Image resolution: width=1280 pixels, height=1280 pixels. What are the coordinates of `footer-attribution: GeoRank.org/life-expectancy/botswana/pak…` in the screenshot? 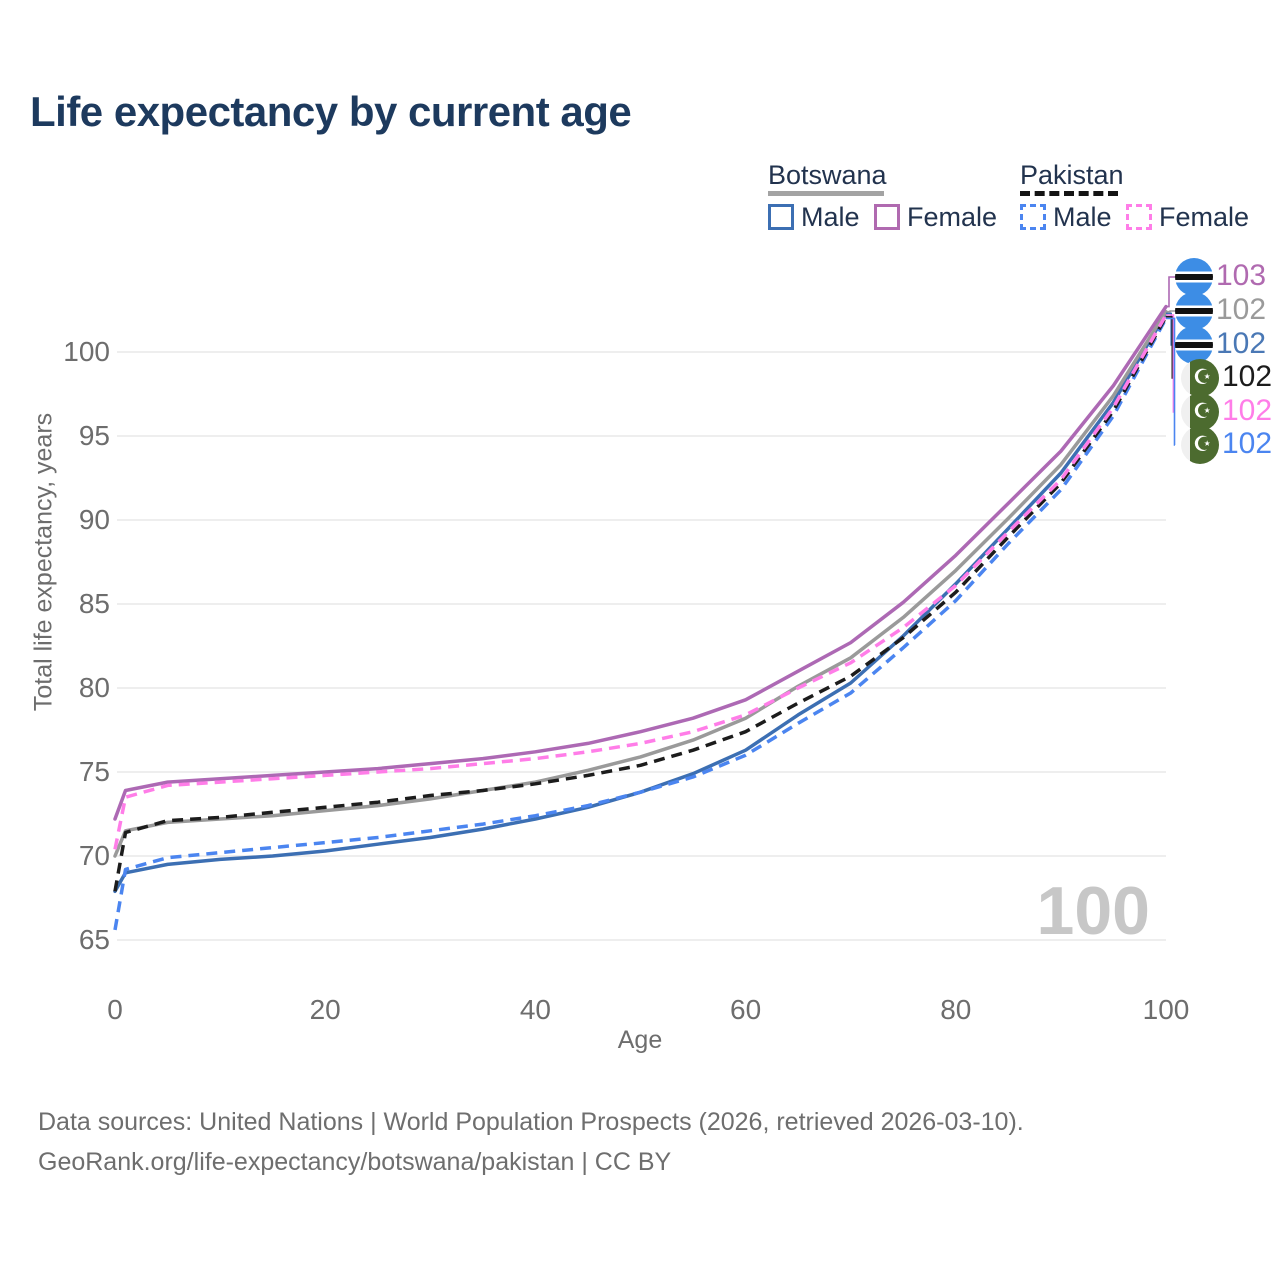 It's located at (355, 1162).